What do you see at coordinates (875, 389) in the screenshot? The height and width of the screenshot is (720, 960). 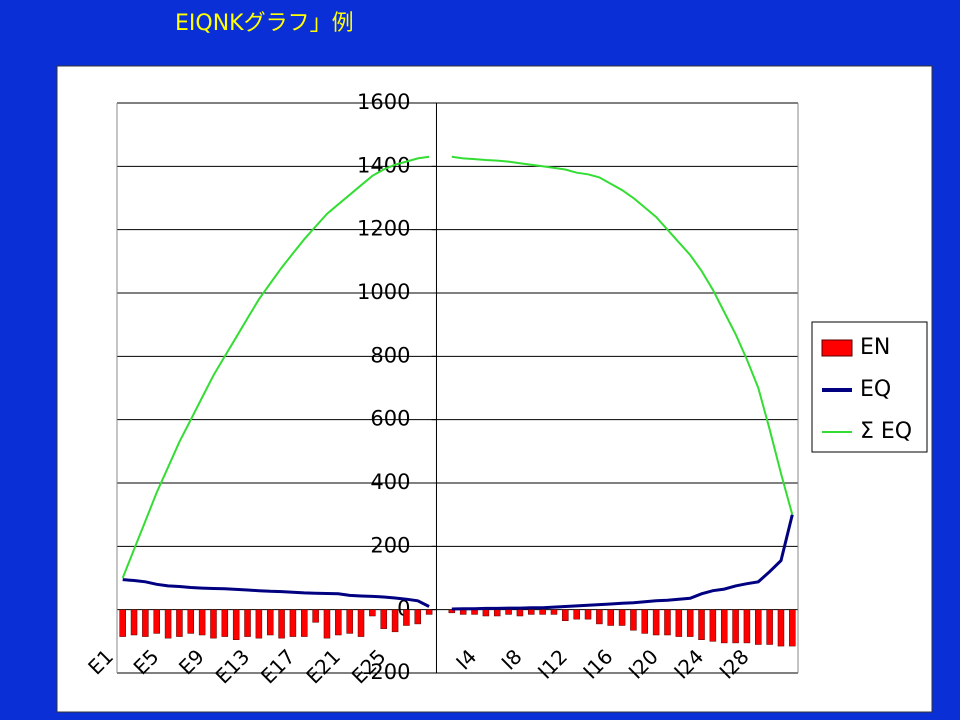 I see `legend-label: EQ` at bounding box center [875, 389].